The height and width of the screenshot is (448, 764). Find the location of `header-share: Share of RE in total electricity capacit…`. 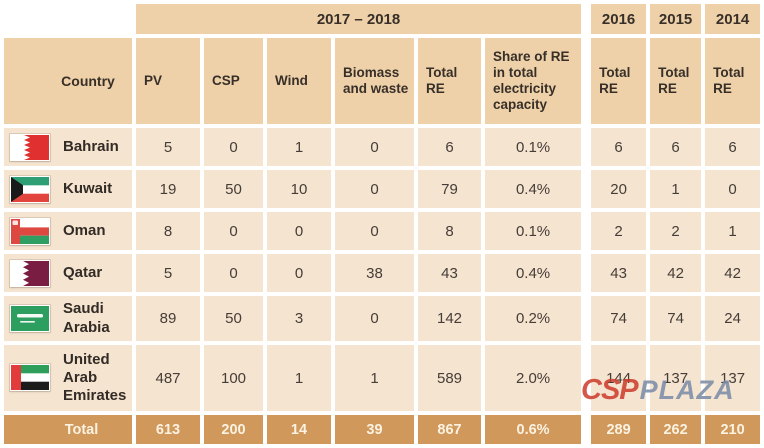

header-share: Share of RE in total electricity capacit… is located at coordinates (533, 81).